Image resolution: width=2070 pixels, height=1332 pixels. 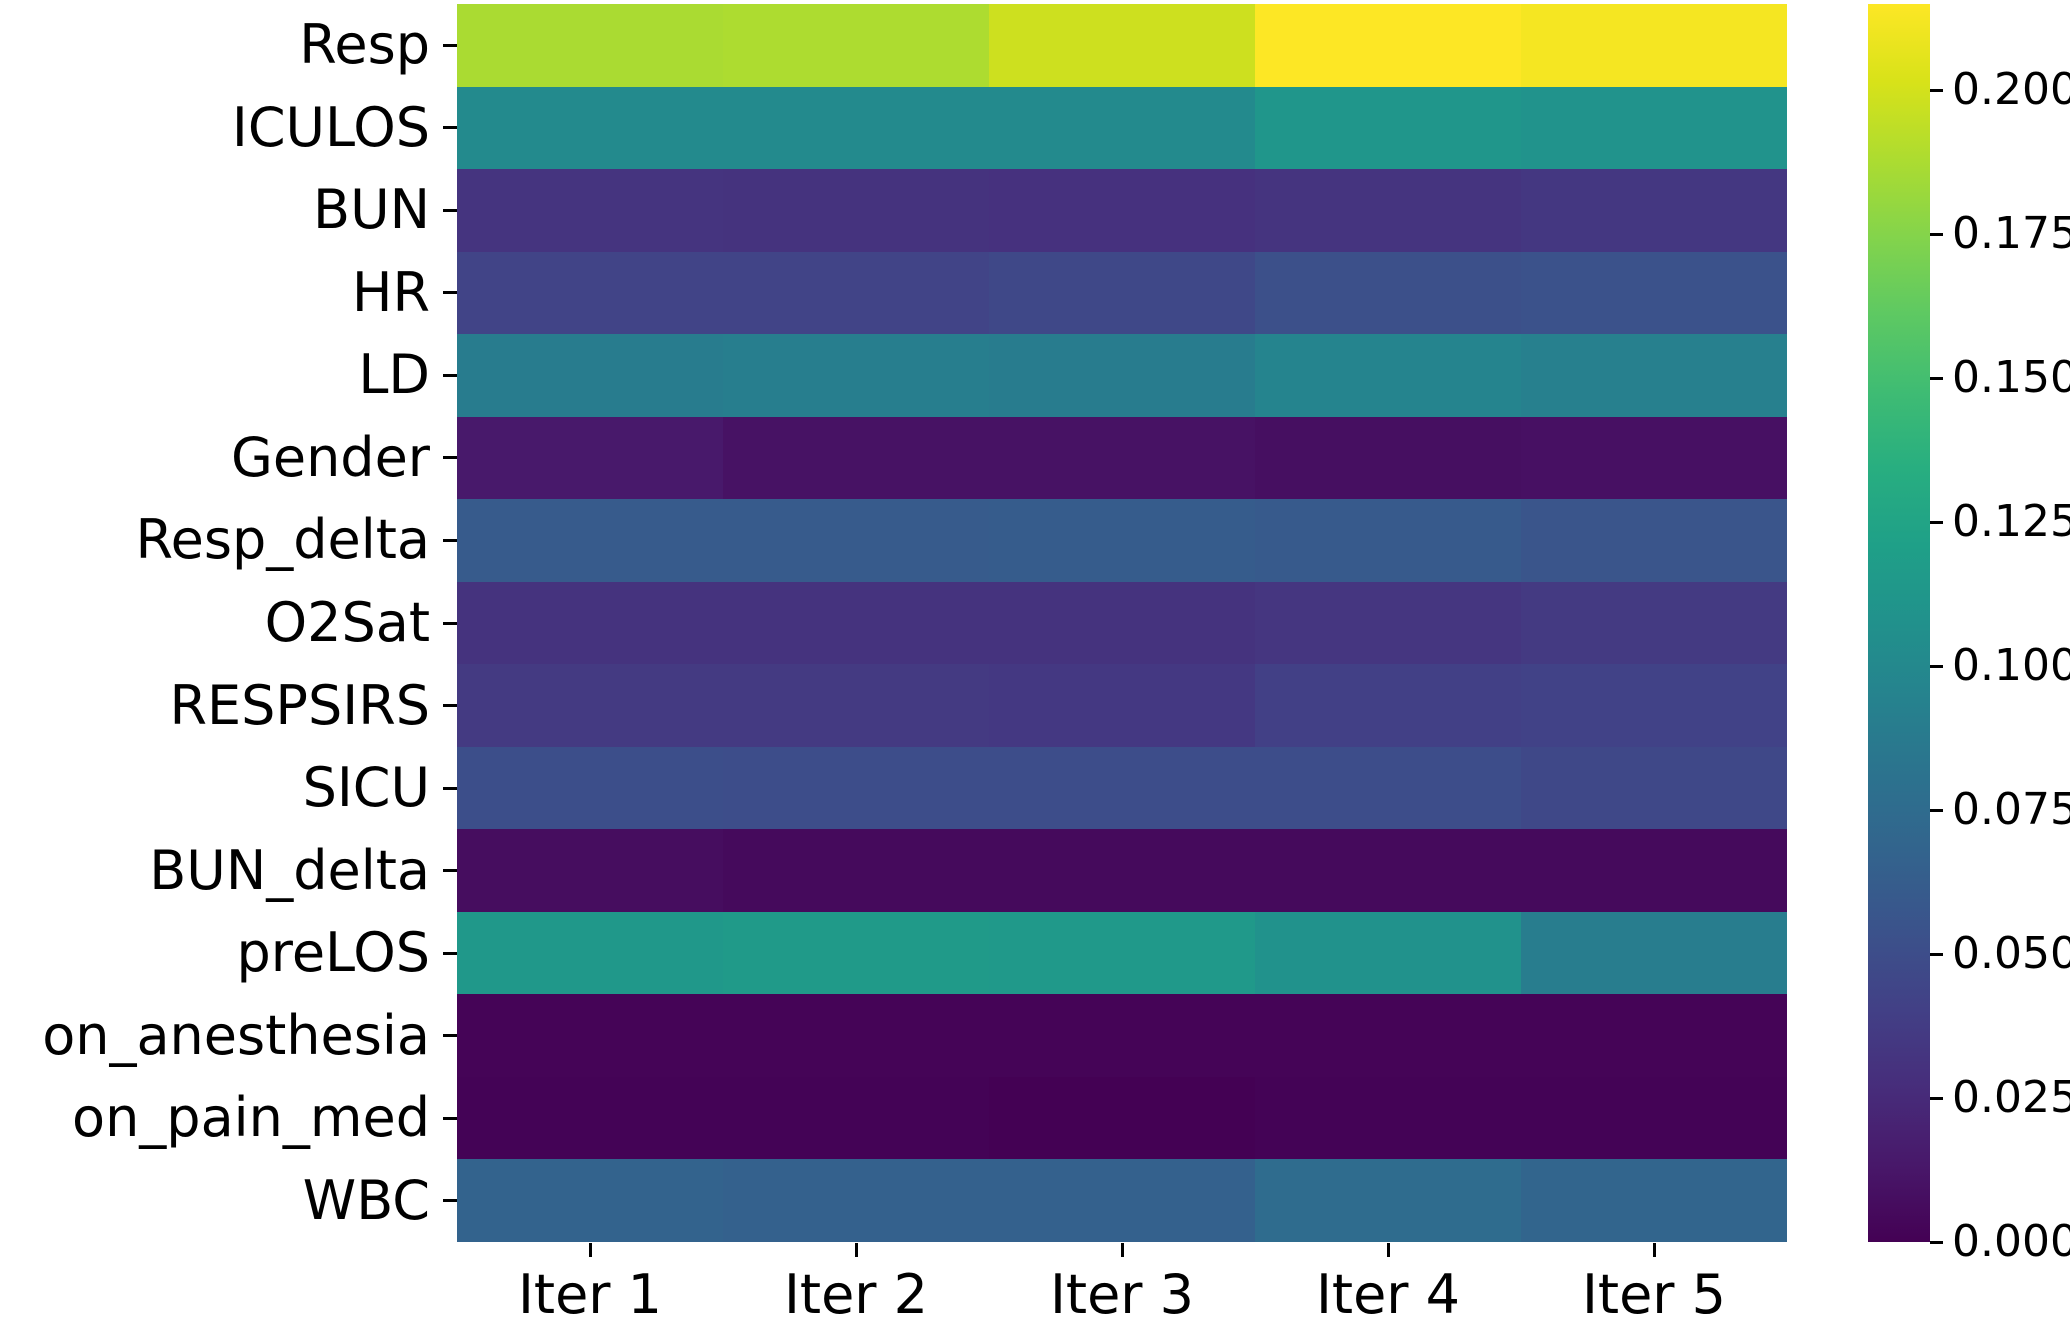 What do you see at coordinates (2011, 666) in the screenshot?
I see `colorbar-tick-label: 0.100` at bounding box center [2011, 666].